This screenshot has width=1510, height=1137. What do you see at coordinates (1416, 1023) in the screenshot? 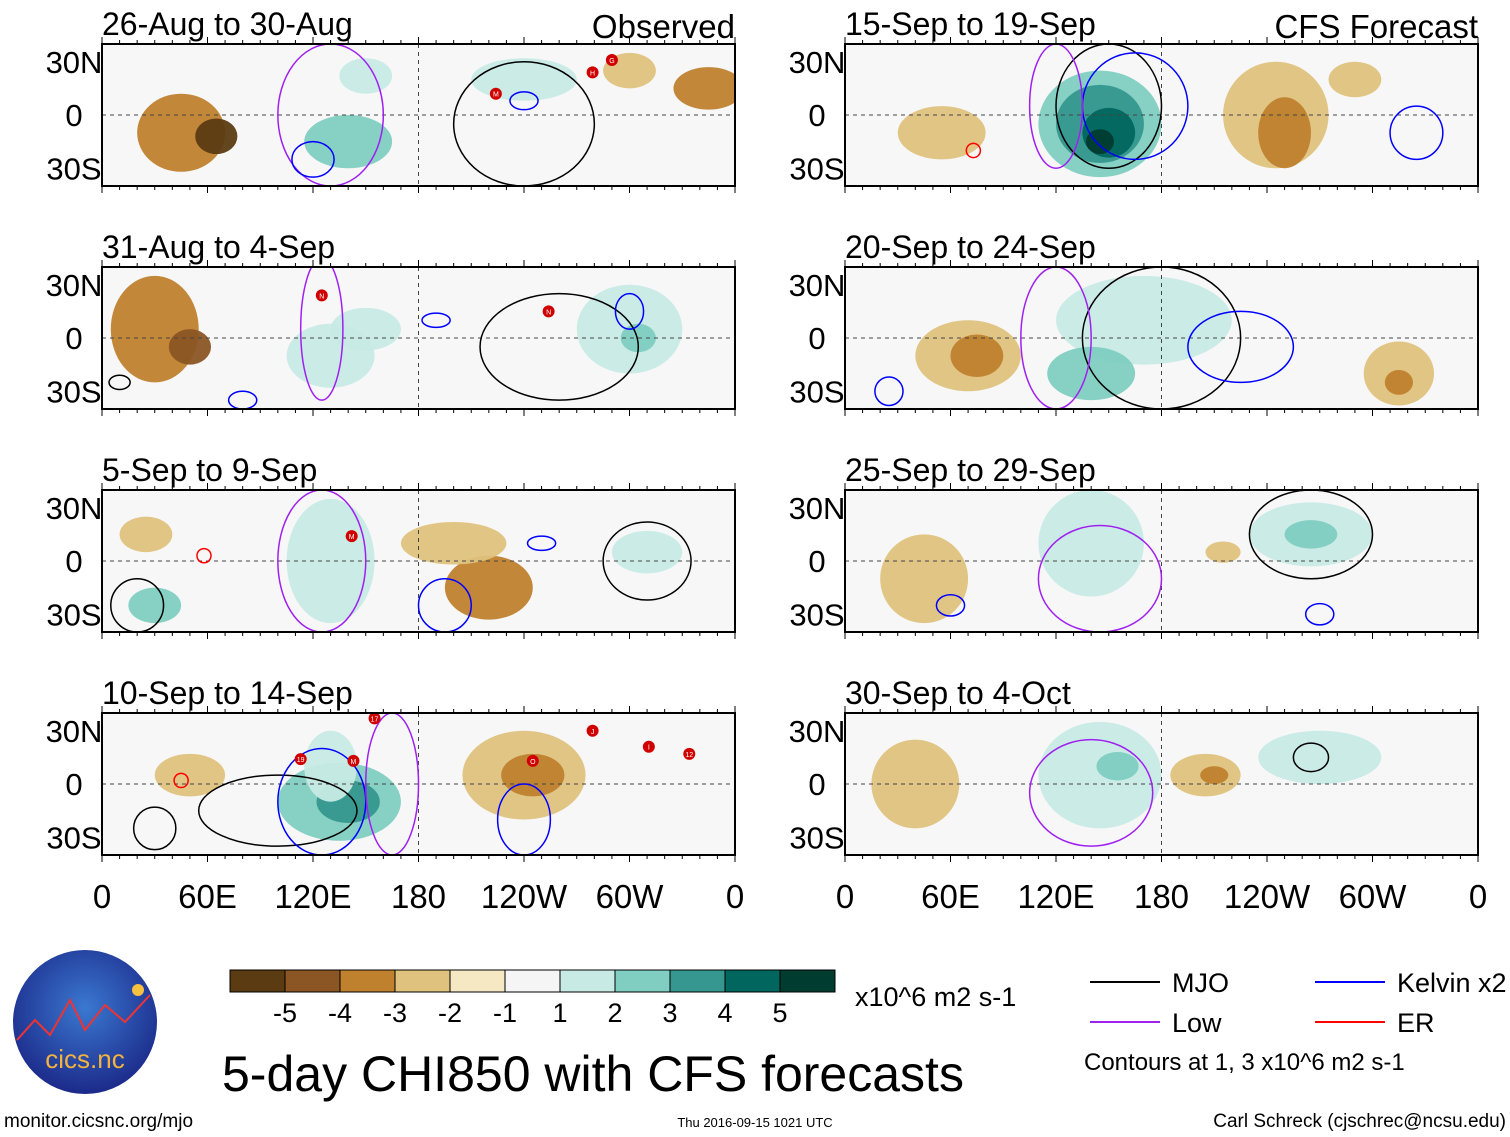
I see `legend-label: ER` at bounding box center [1416, 1023].